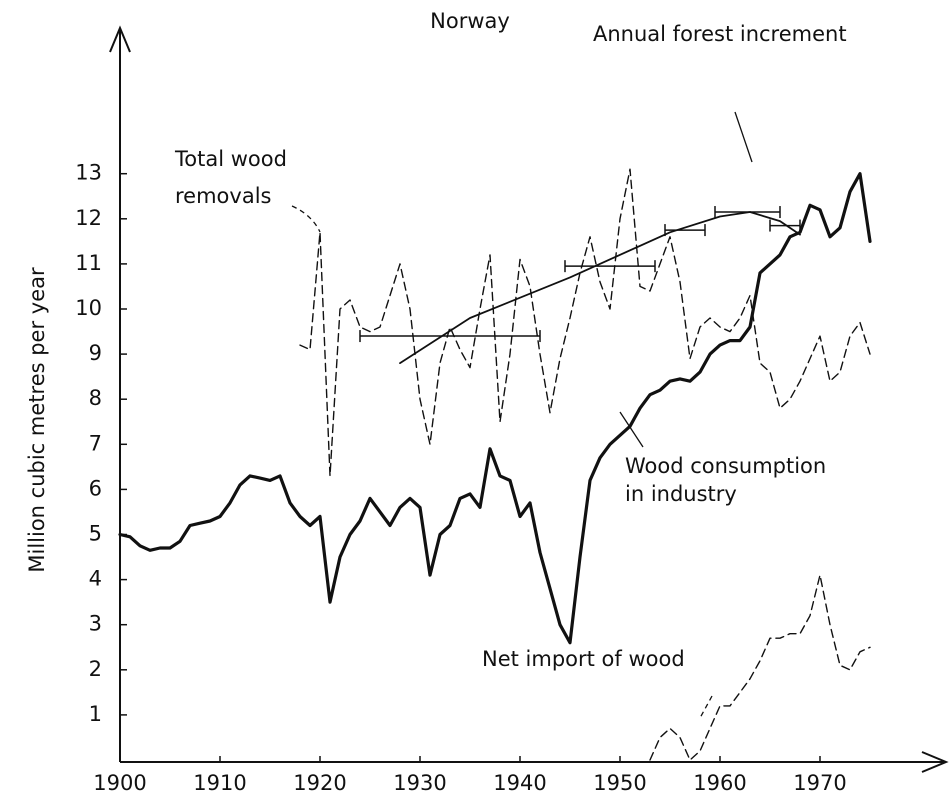  I want to click on x-arrow, so click(935, 762).